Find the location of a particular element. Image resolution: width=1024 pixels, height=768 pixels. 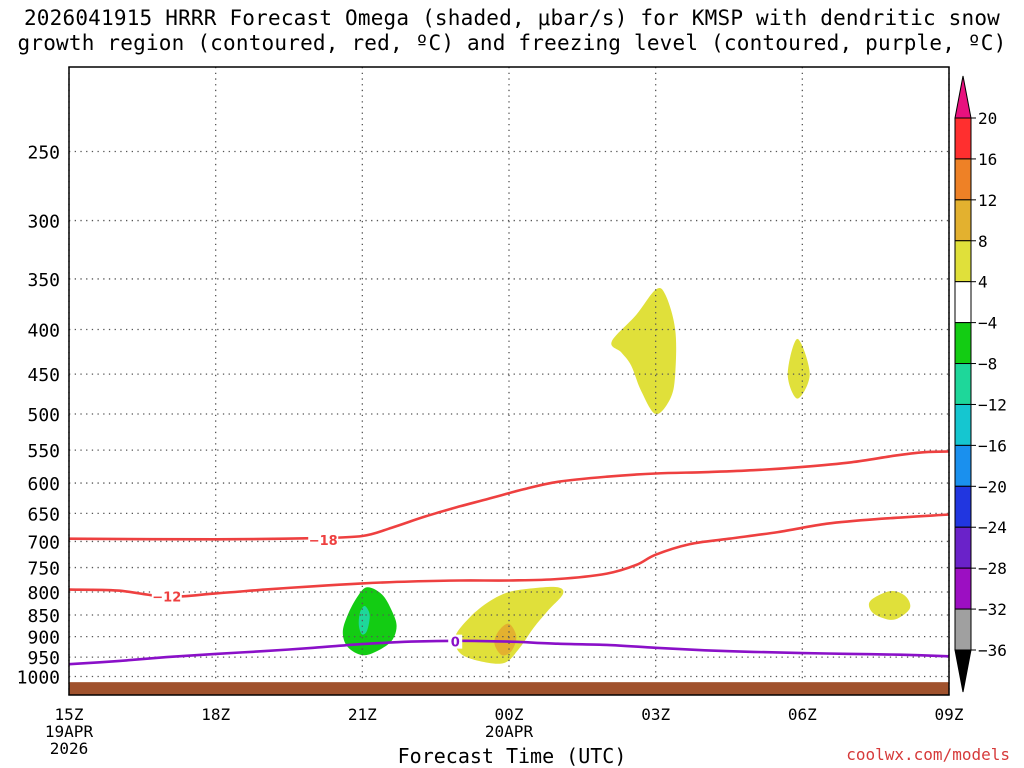

colorbar-label-7: −12 is located at coordinates (992, 404).